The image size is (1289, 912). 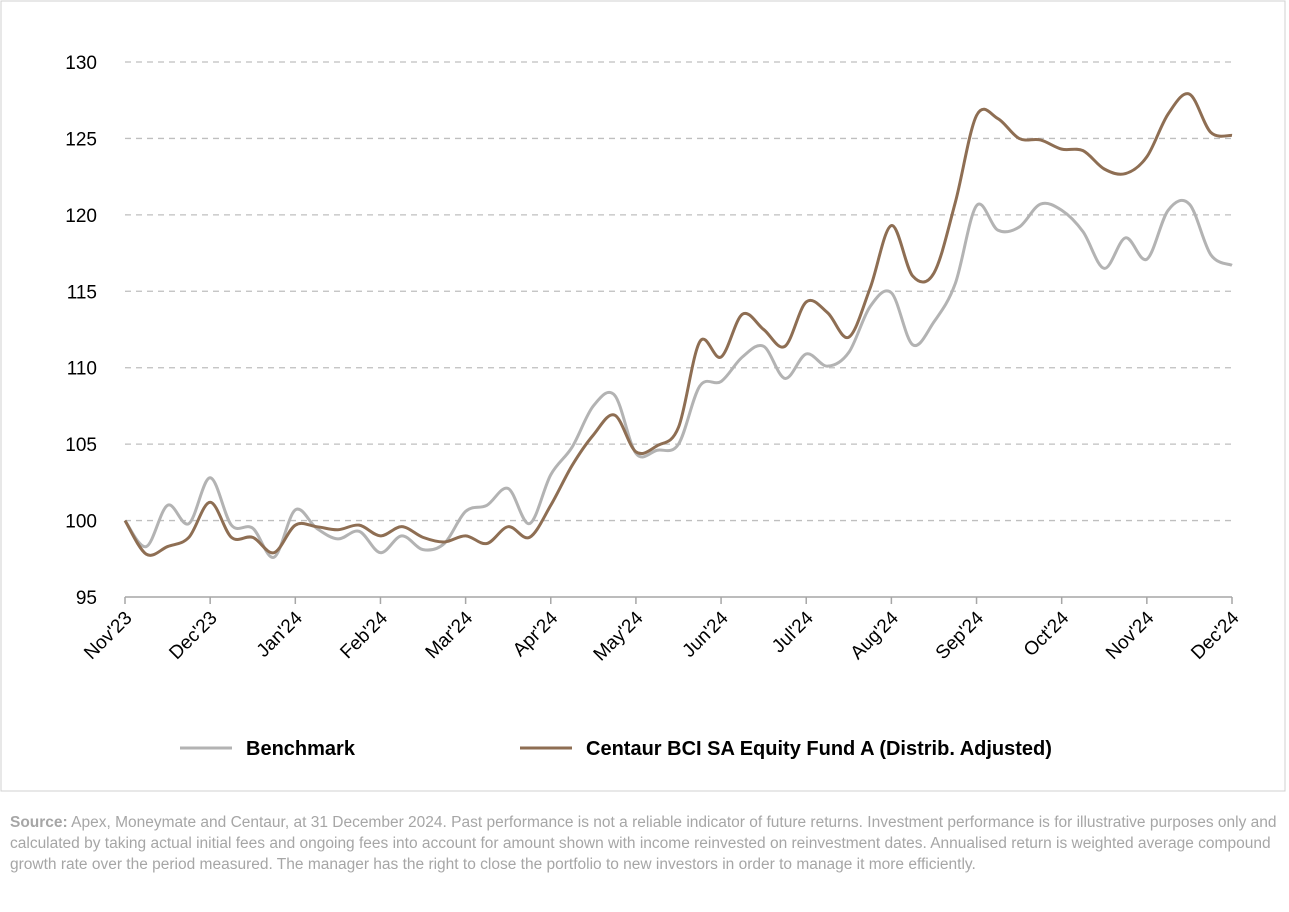 I want to click on source-label: Source:, so click(x=39, y=822).